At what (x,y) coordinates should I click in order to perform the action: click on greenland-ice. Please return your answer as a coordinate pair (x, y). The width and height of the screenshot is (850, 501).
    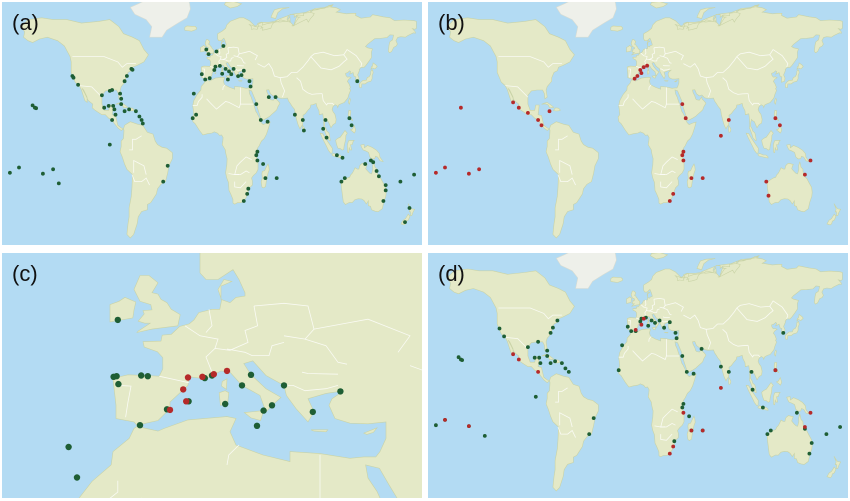
    Looking at the image, I should click on (586, 20).